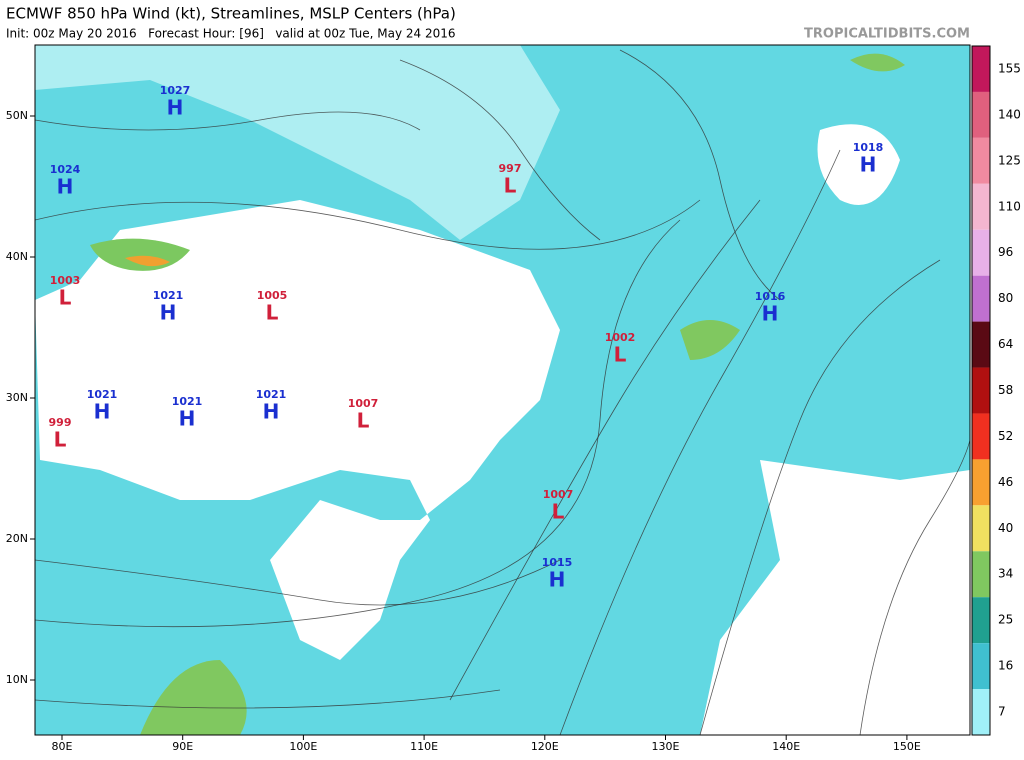 Image resolution: width=1024 pixels, height=760 pixels. Describe the element at coordinates (907, 746) in the screenshot. I see `lon-label: 150E` at that location.